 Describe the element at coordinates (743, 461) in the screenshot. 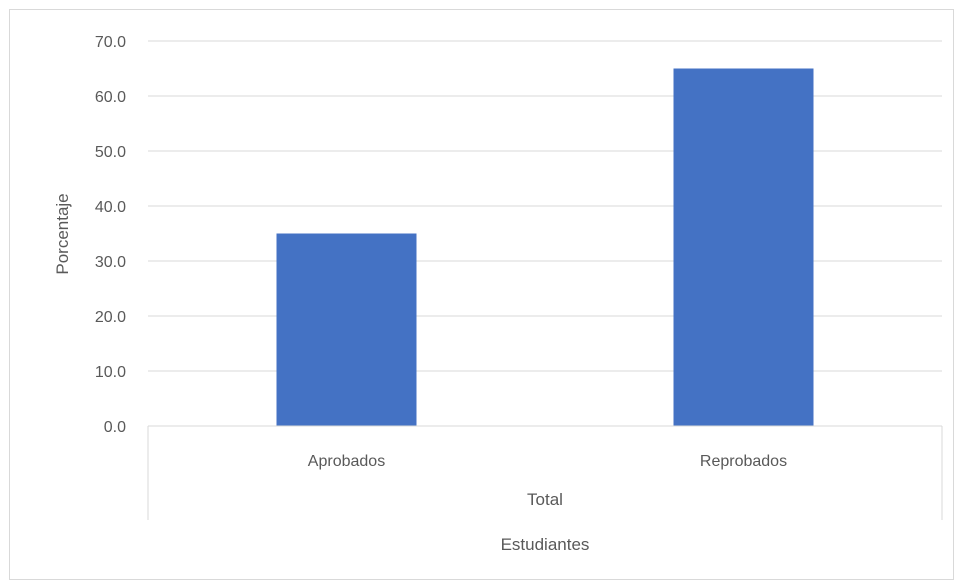

I see `x-tick-label: Reprobados` at that location.